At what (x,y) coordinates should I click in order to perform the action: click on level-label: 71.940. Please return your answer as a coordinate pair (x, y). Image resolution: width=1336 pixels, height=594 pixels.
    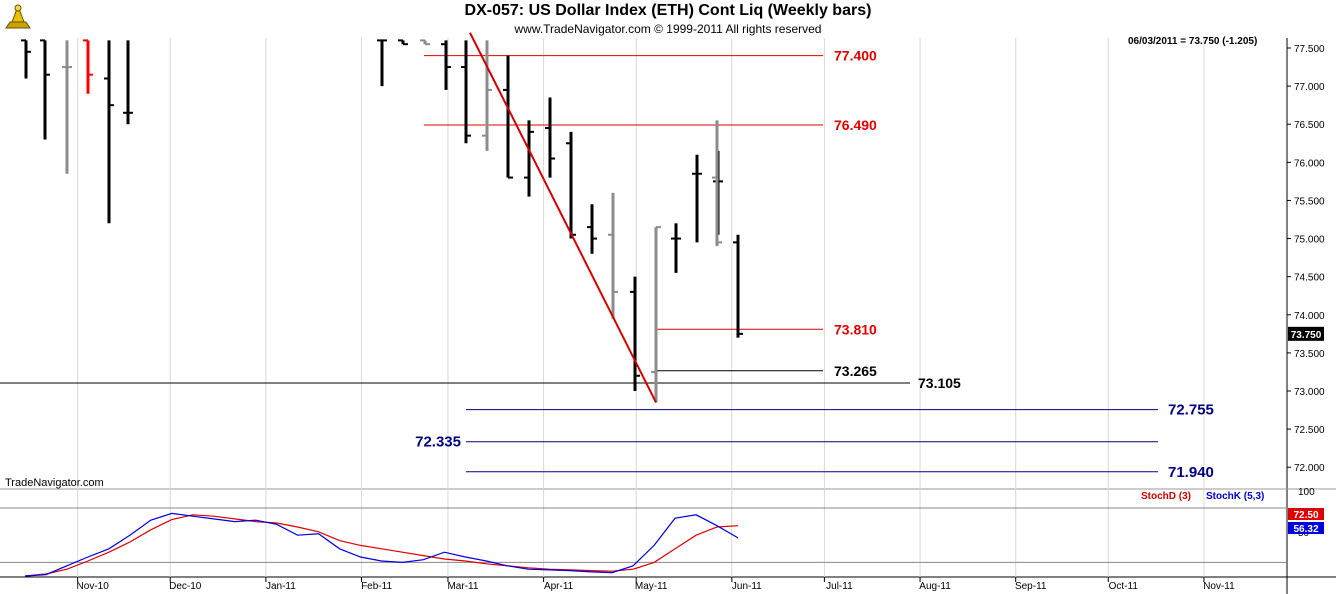
    Looking at the image, I should click on (1191, 472).